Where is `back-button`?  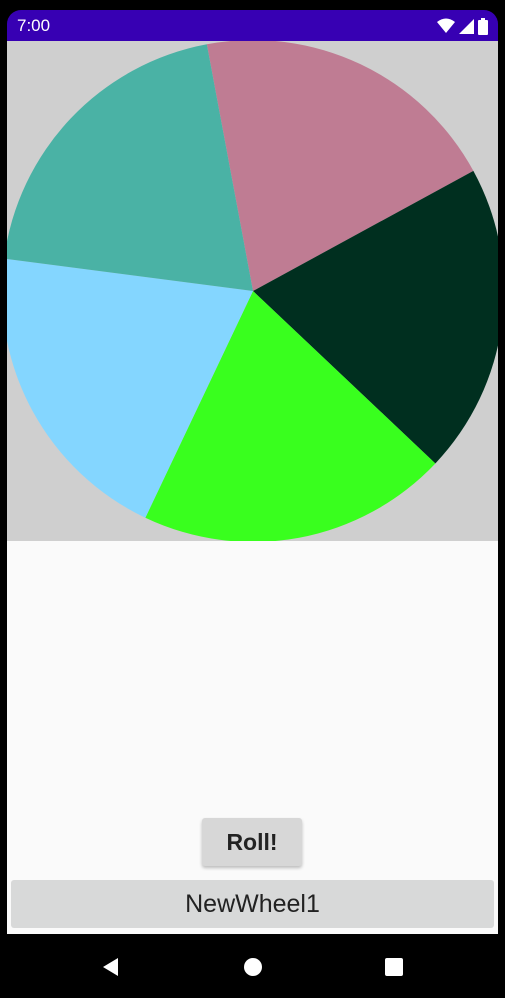
back-button is located at coordinates (110, 967).